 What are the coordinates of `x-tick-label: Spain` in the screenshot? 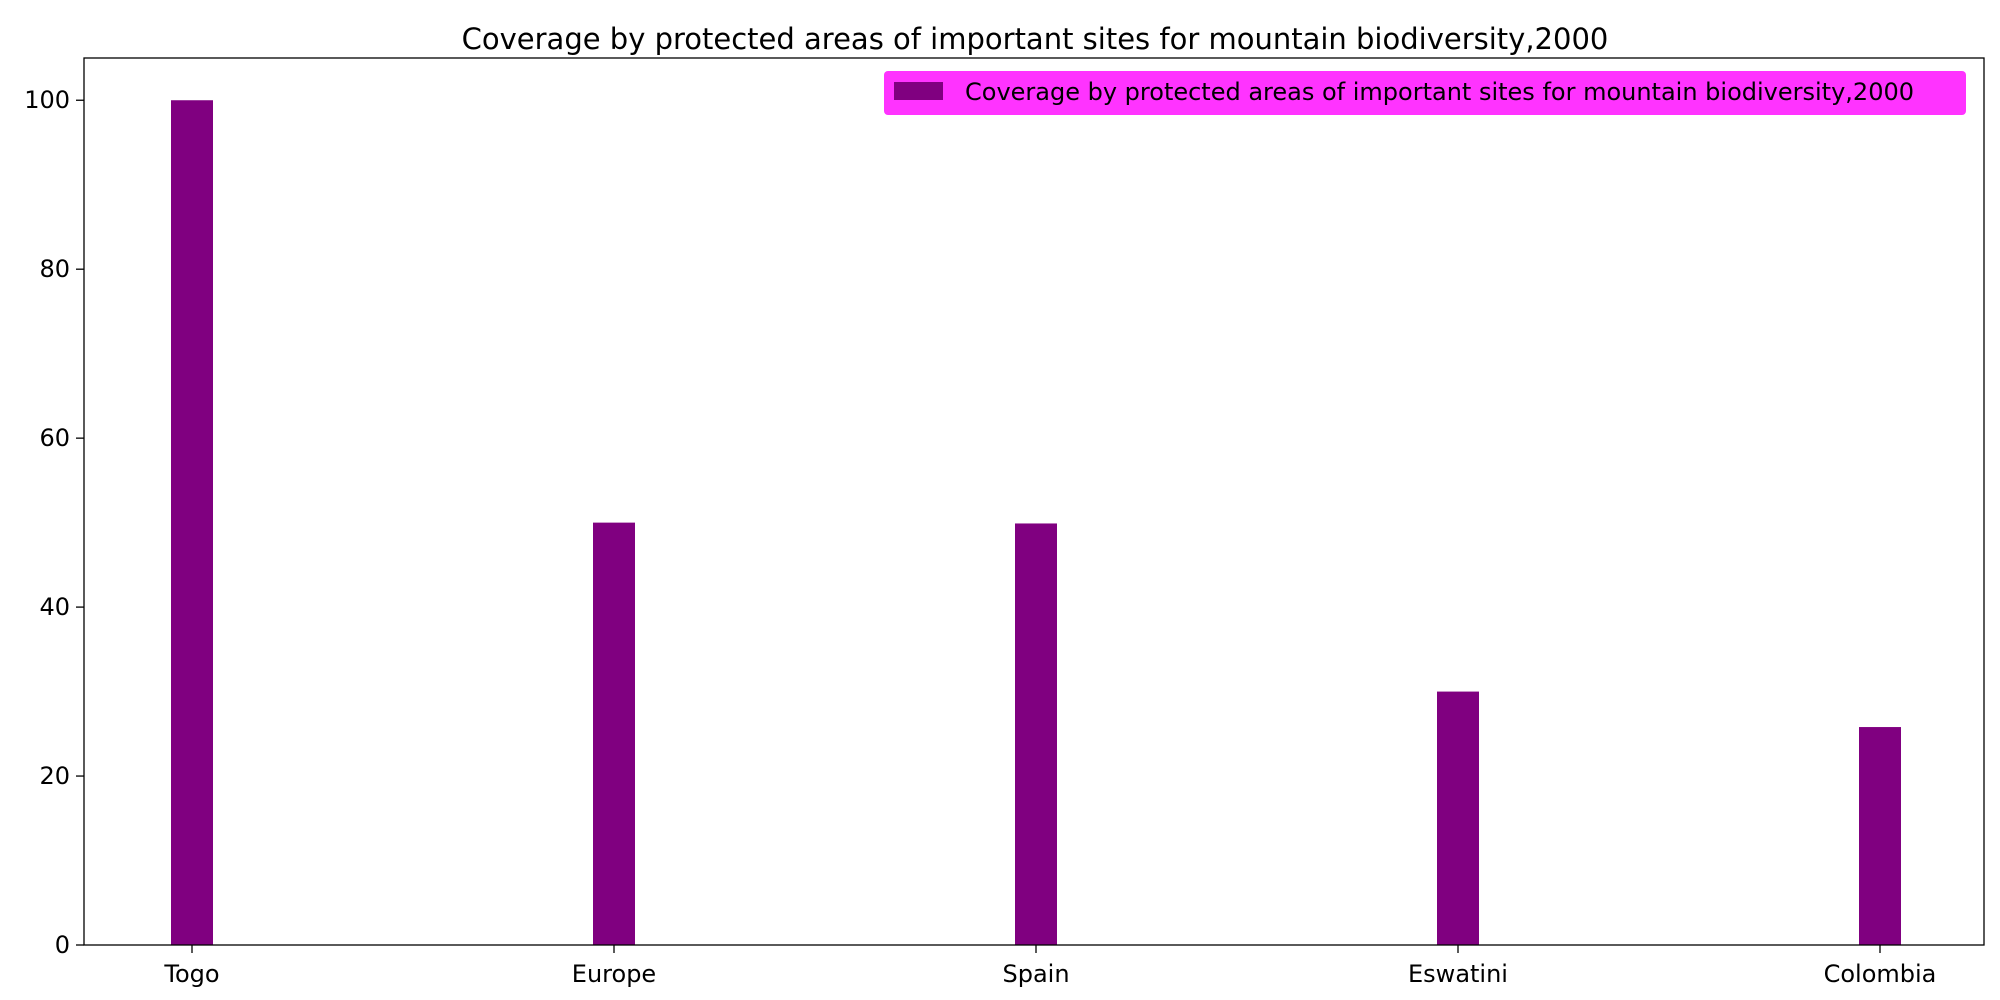 It's located at (1035, 974).